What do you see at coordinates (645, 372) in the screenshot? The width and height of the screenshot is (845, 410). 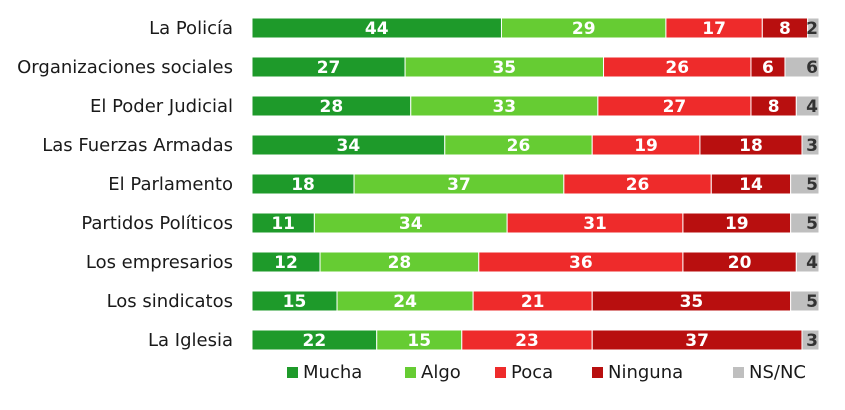 I see `legend-label: Ninguna` at bounding box center [645, 372].